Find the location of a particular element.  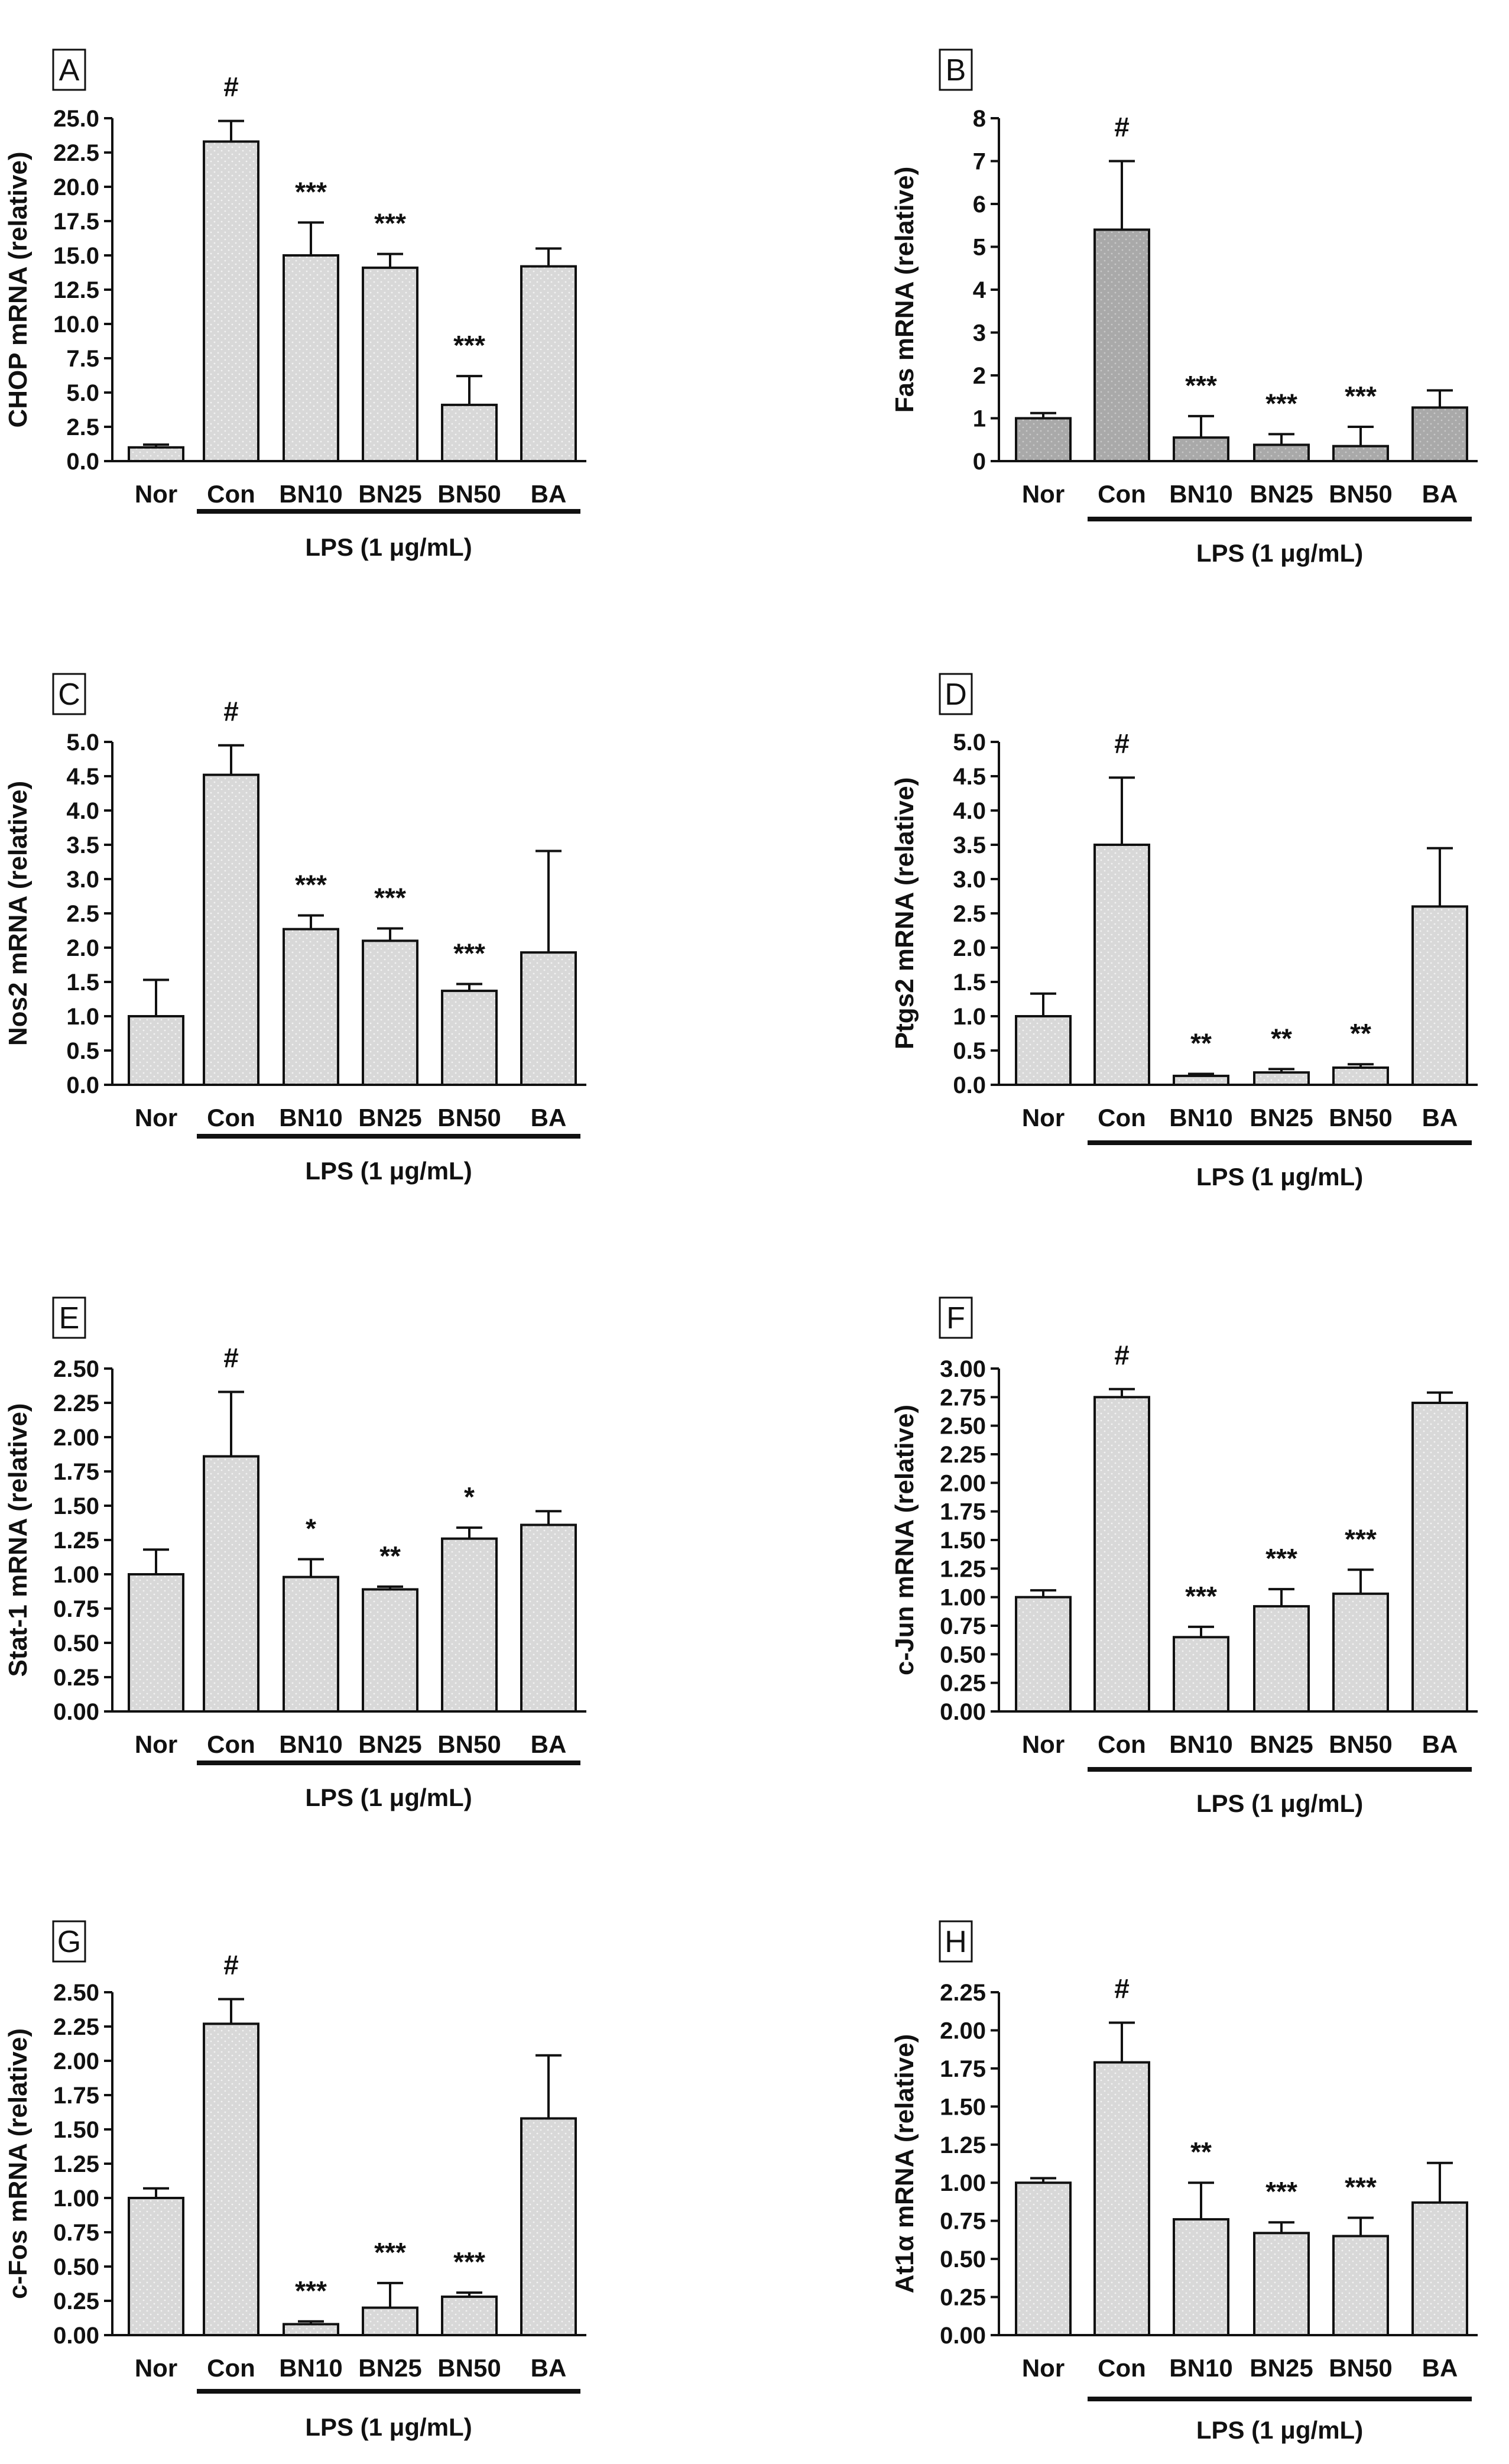

panel-a-y-tick-label: 15.0 is located at coordinates (76, 256).